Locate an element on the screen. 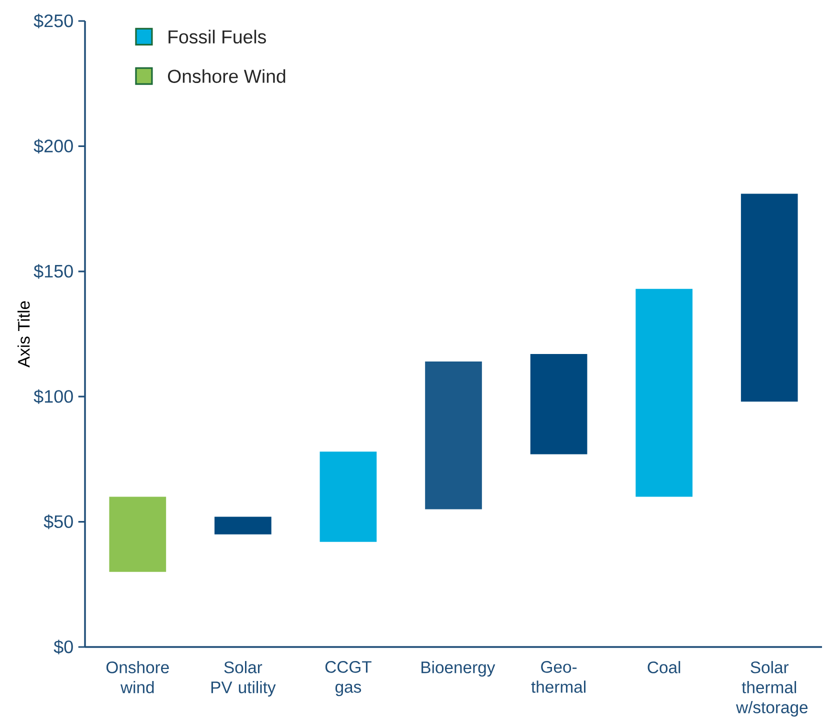 Image resolution: width=824 pixels, height=721 pixels. y-tick-label: $50 is located at coordinates (58, 522).